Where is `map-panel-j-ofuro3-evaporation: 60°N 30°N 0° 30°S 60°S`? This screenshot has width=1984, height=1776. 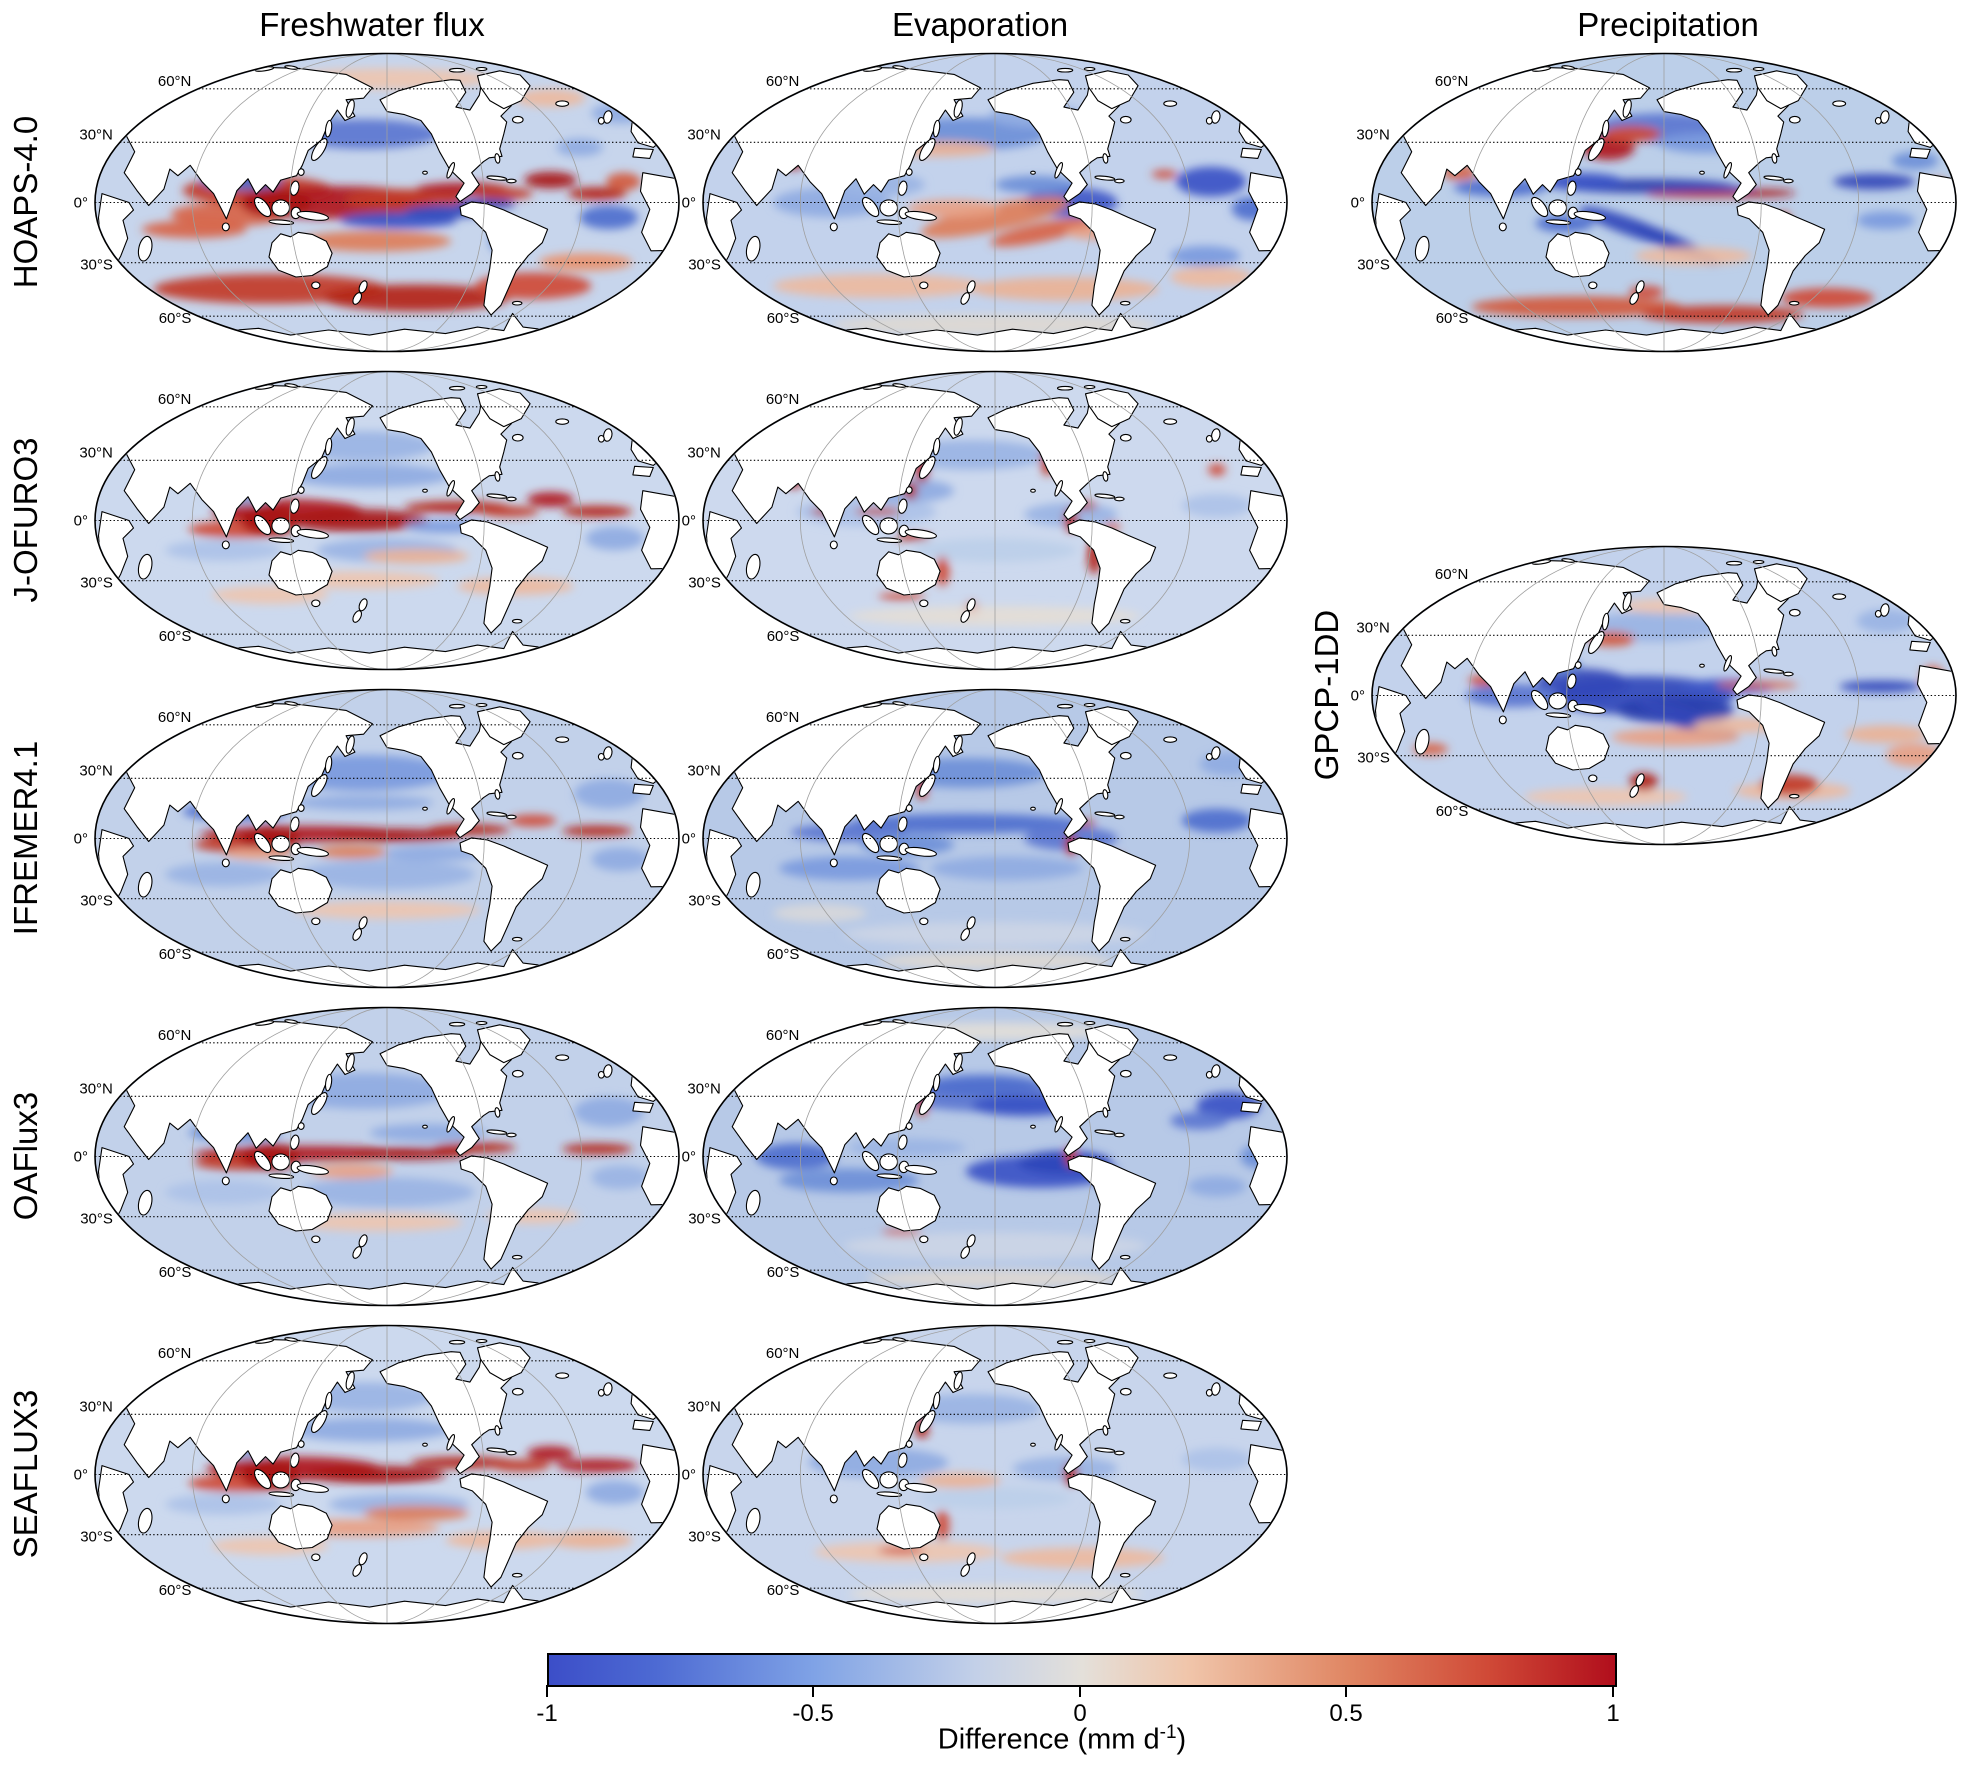 map-panel-j-ofuro3-evaporation: 60°N 30°N 0° 30°S 60°S is located at coordinates (963, 520).